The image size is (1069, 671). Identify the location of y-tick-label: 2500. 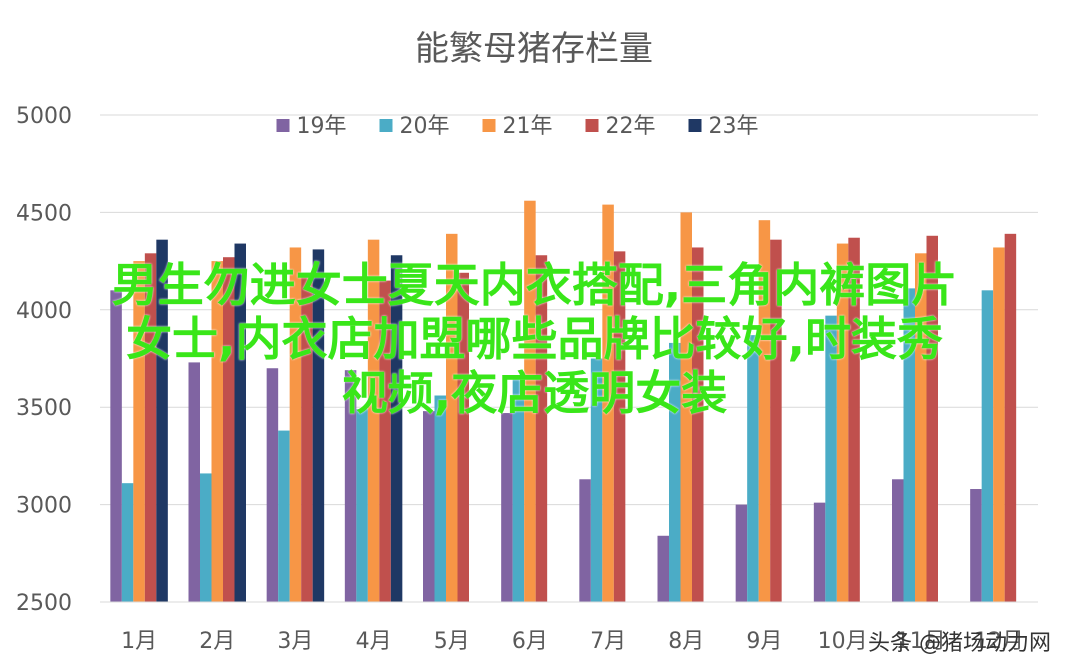
(44, 603).